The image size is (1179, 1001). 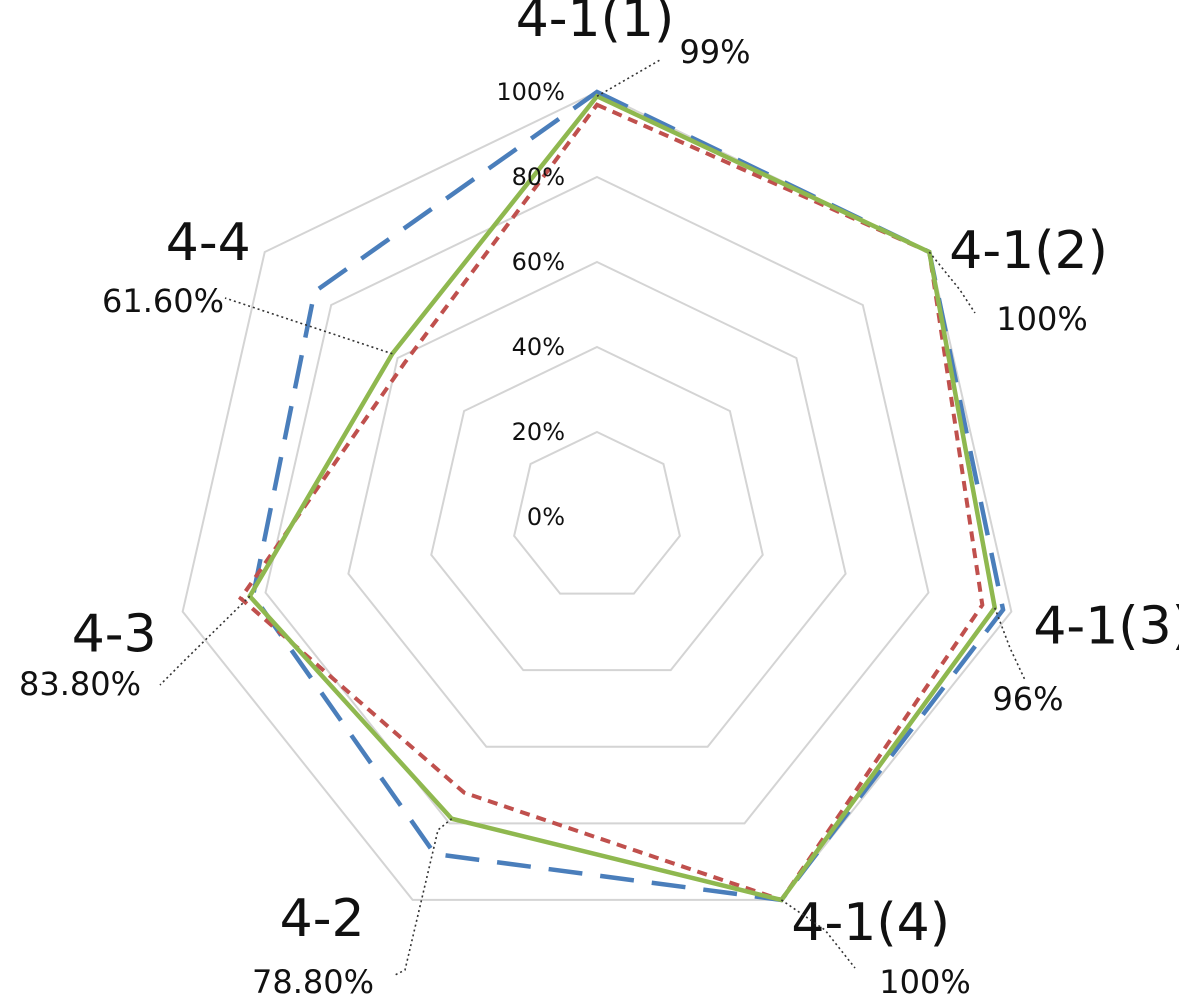 I want to click on axis-label: 4-1(3), so click(x=1106, y=627).